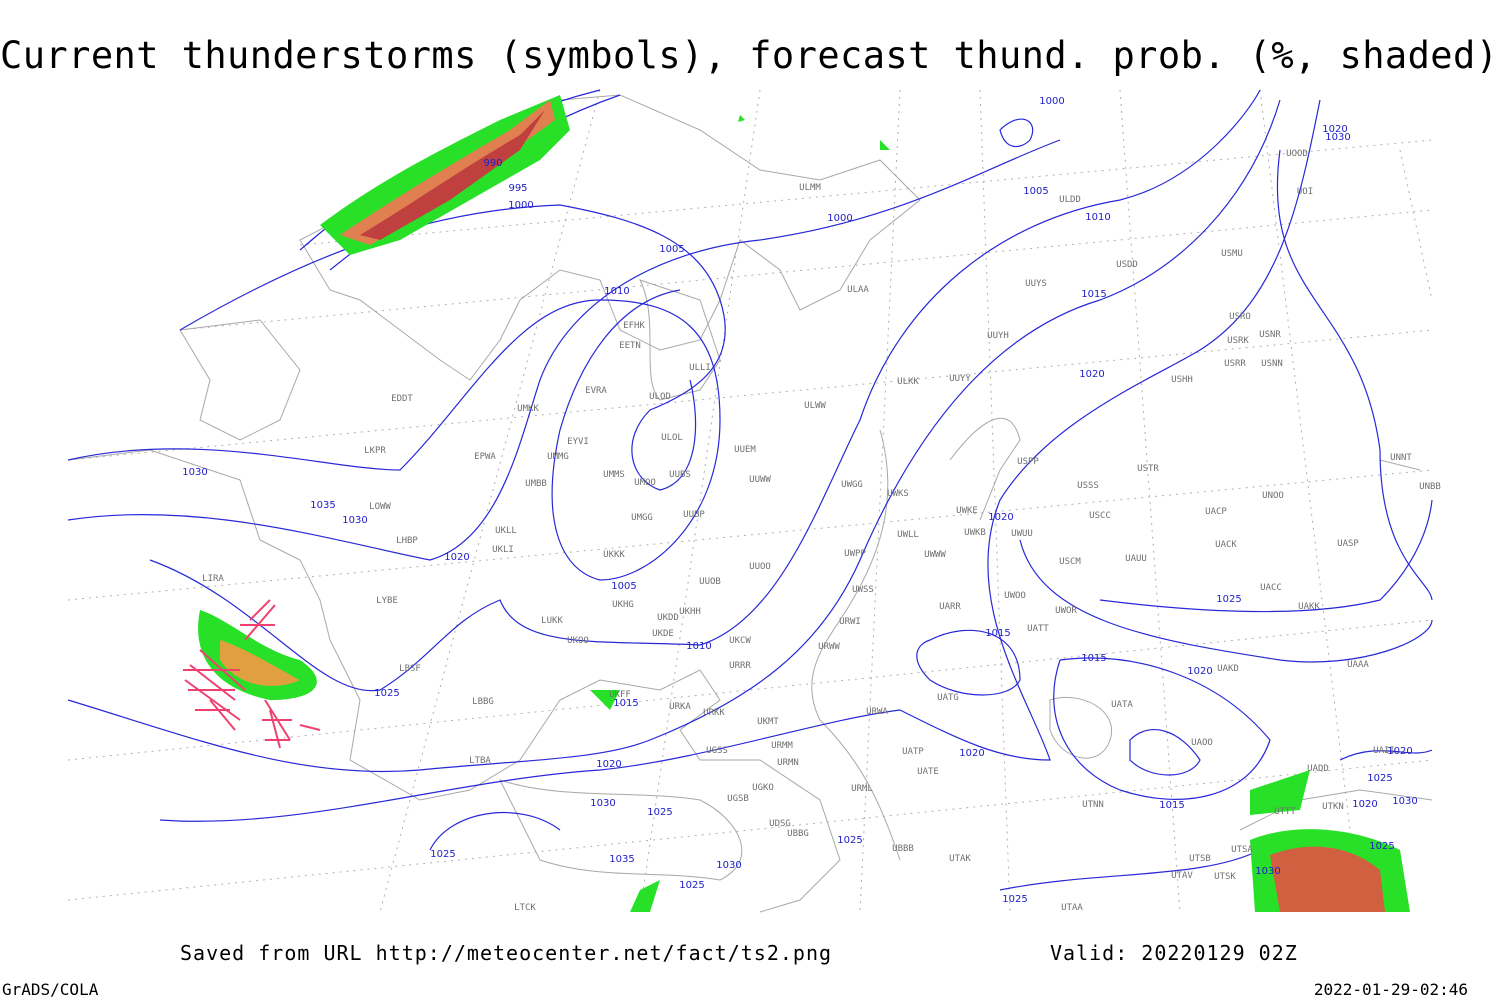 The height and width of the screenshot is (1000, 1500). I want to click on station-code: USSS, so click(1088, 486).